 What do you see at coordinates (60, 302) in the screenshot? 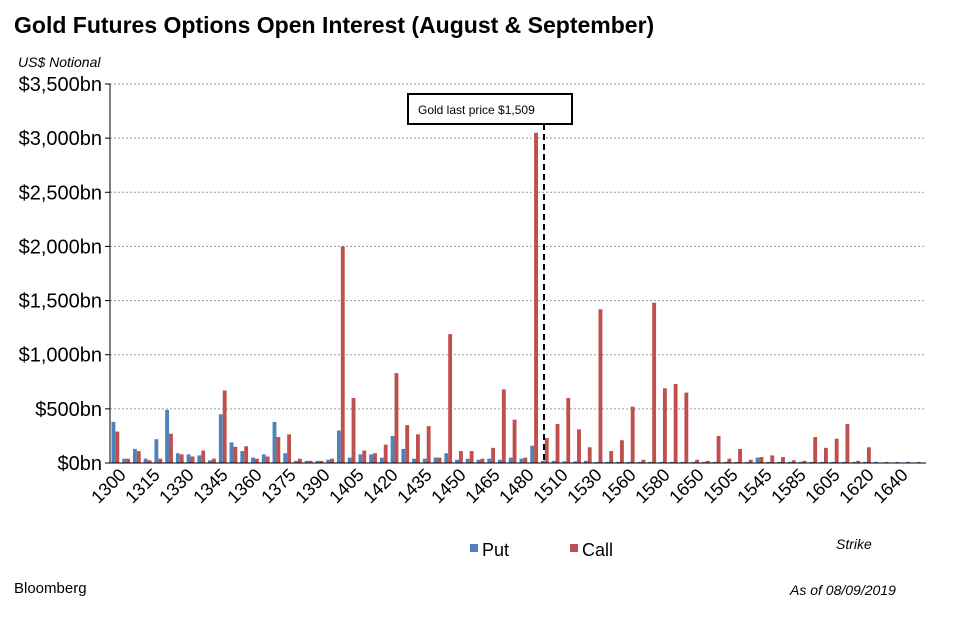
I see `y-tick-label: $1,500bn` at bounding box center [60, 302].